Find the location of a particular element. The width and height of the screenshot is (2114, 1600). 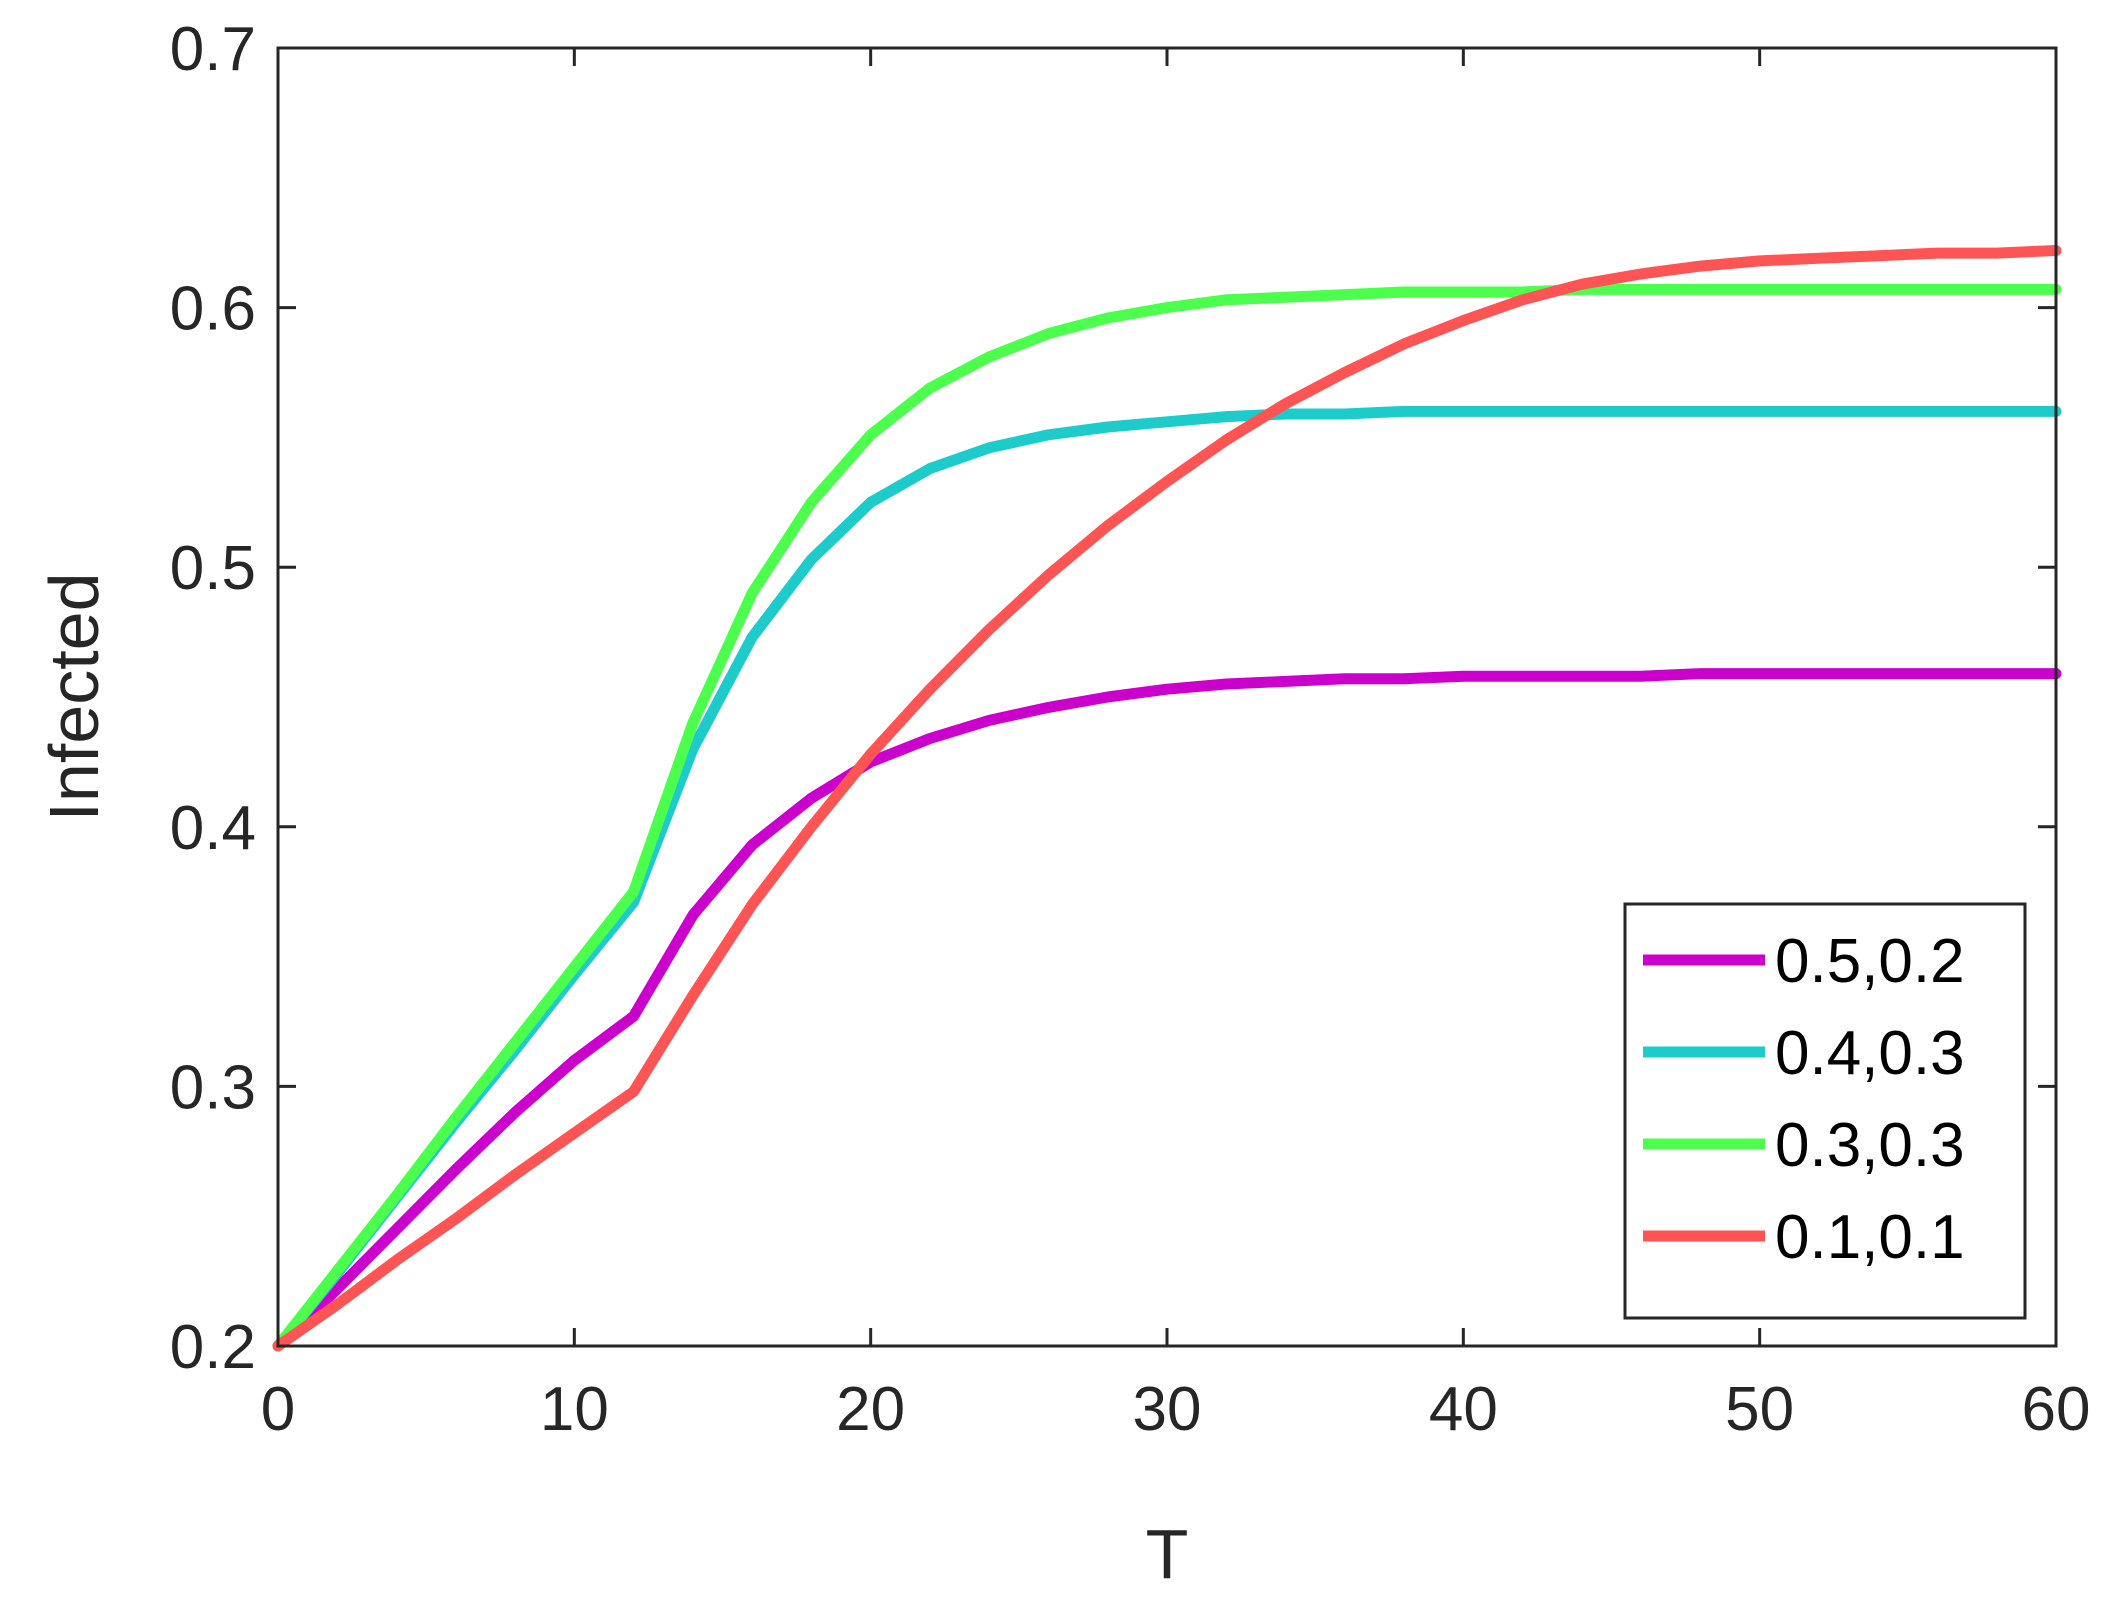

y-tick-label: 0.4 is located at coordinates (213, 828).